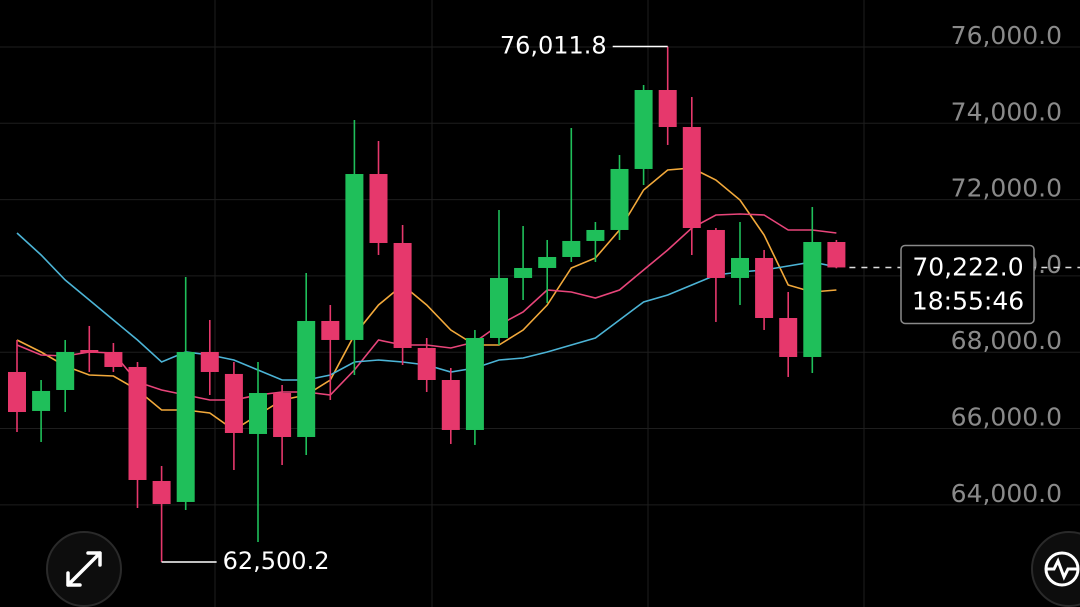 The height and width of the screenshot is (607, 1080). Describe the element at coordinates (1062, 569) in the screenshot. I see `side-icon-wave` at that location.